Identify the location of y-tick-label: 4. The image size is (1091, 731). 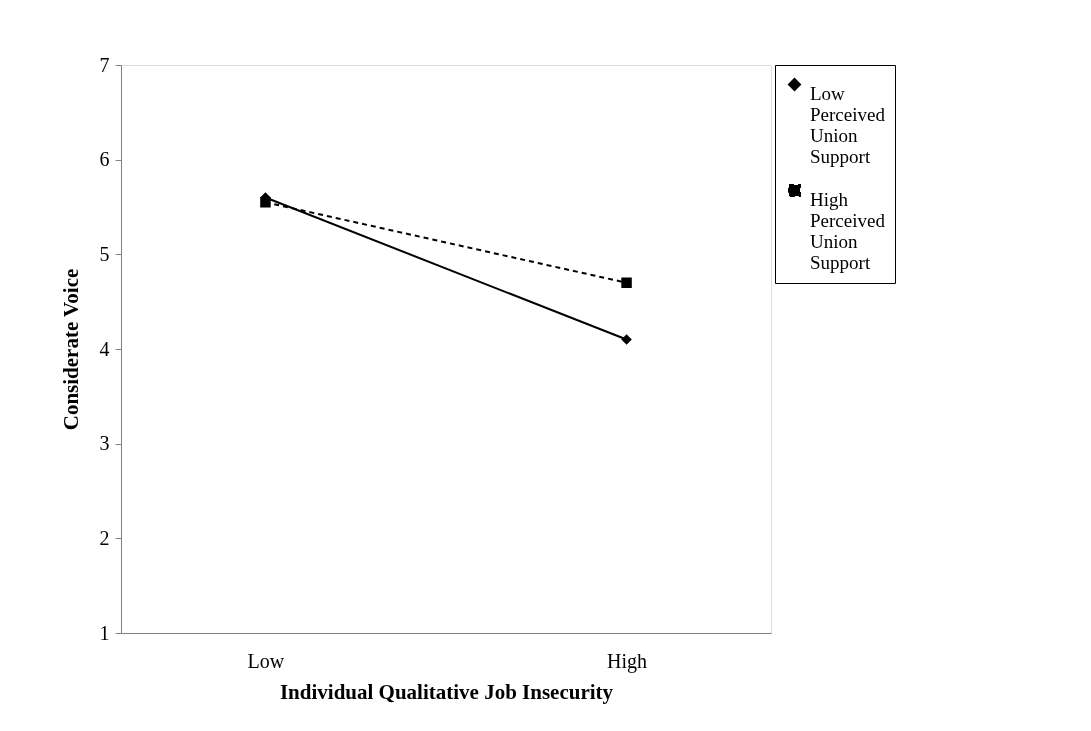
(104, 348).